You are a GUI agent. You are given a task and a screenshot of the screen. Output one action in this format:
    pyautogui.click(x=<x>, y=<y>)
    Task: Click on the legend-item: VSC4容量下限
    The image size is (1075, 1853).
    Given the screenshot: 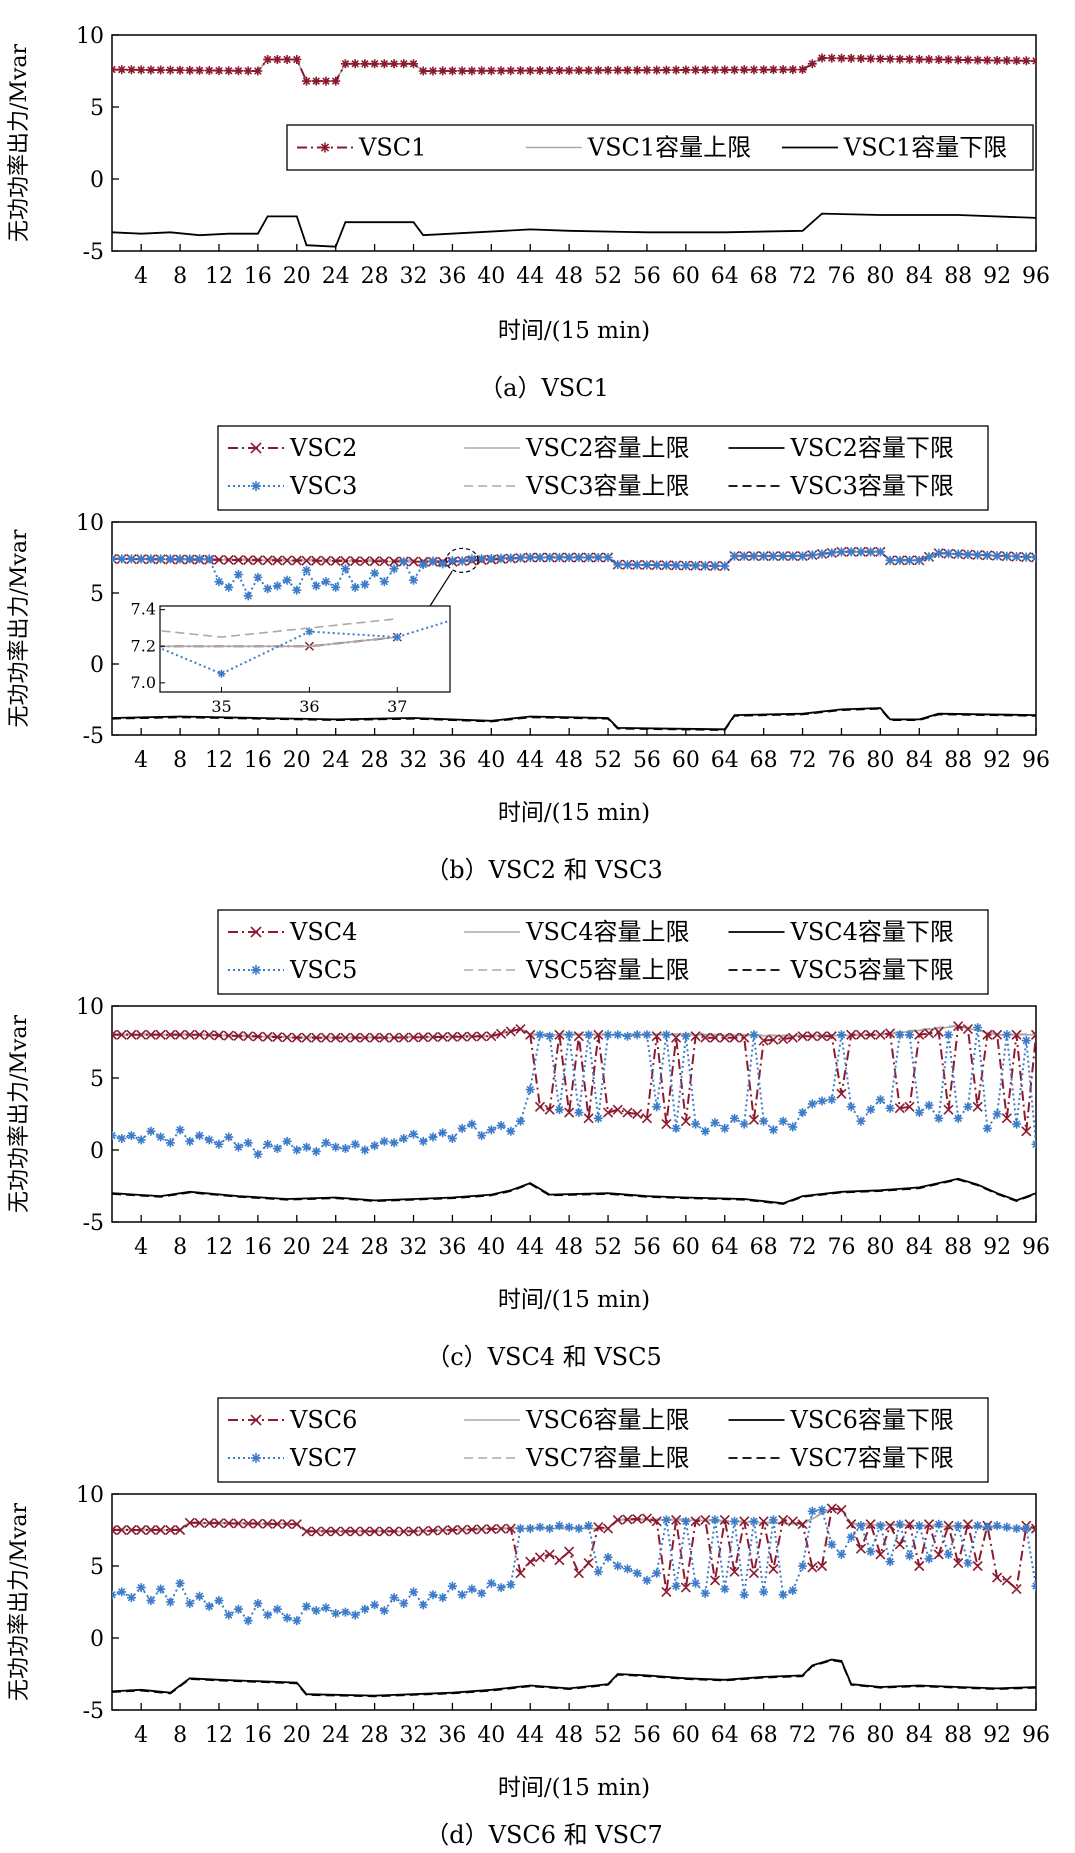 What is the action you would take?
    pyautogui.click(x=841, y=932)
    